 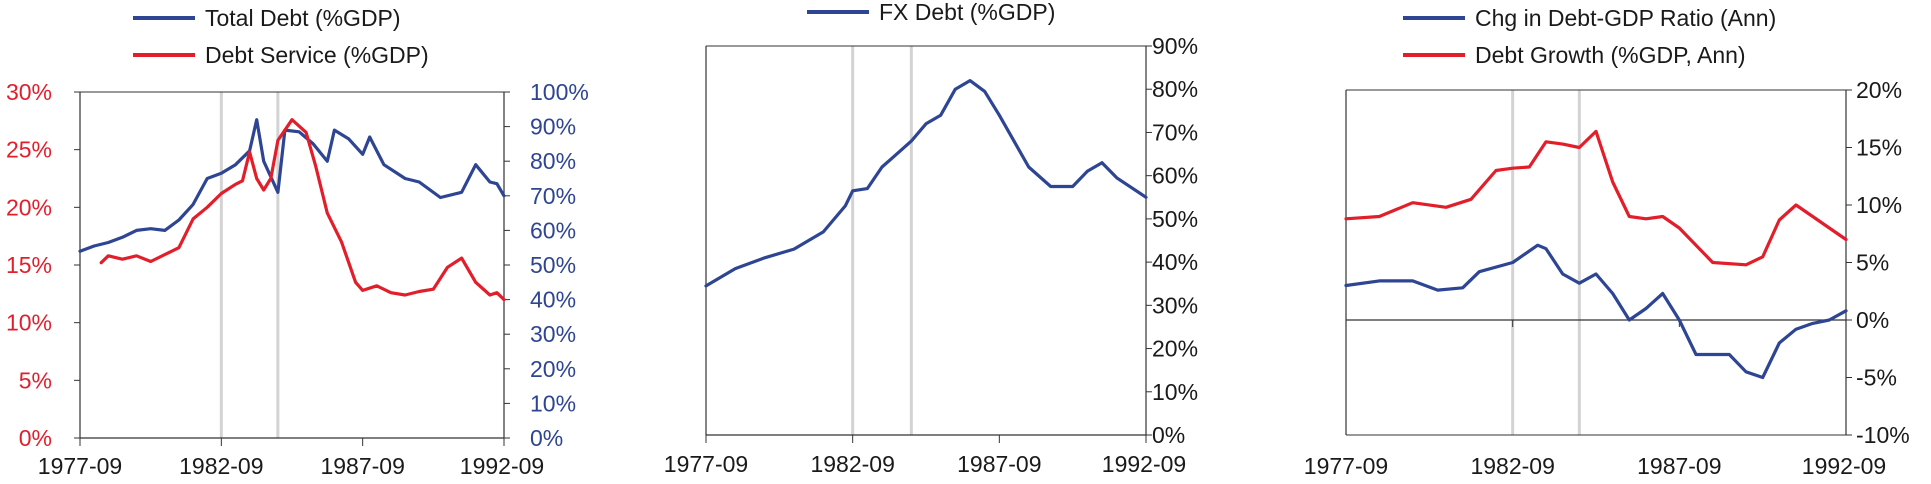 I want to click on left-tick-label: 5%, so click(x=35, y=380).